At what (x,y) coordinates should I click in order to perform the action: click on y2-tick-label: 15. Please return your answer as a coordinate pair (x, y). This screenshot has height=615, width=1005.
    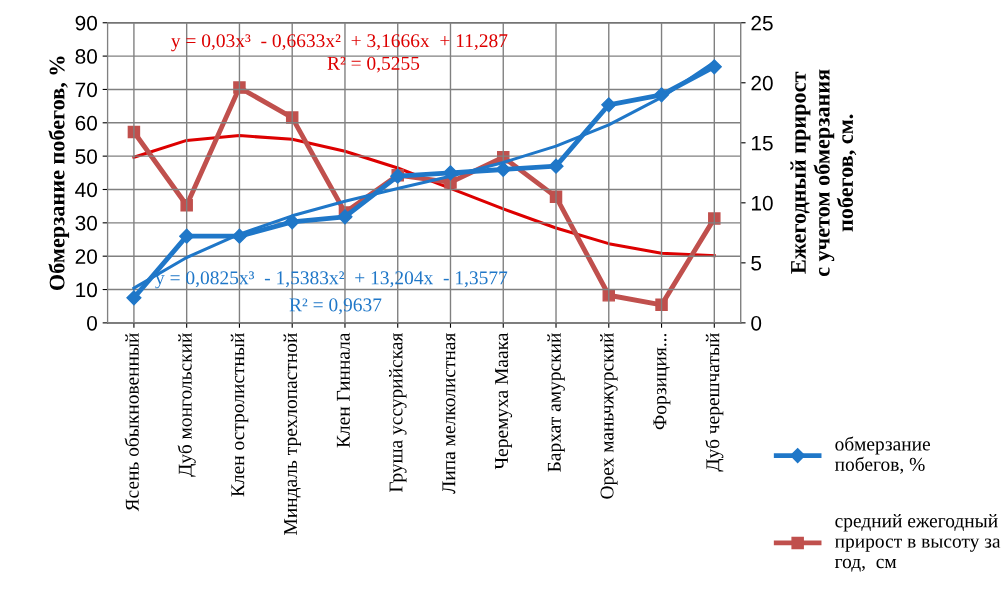
    Looking at the image, I should click on (762, 143).